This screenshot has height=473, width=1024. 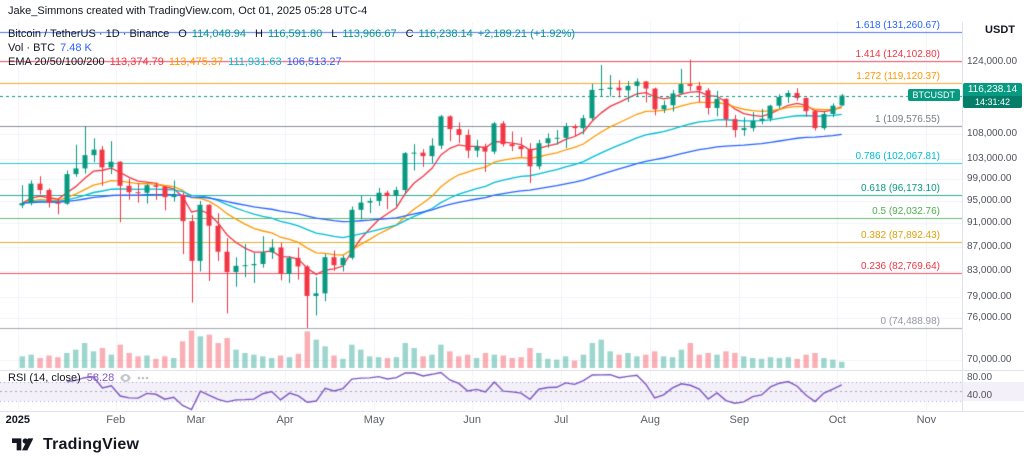 What do you see at coordinates (89, 34) in the screenshot?
I see `symbol-title: Bitcoin / TetherUS · 1D · Binance` at bounding box center [89, 34].